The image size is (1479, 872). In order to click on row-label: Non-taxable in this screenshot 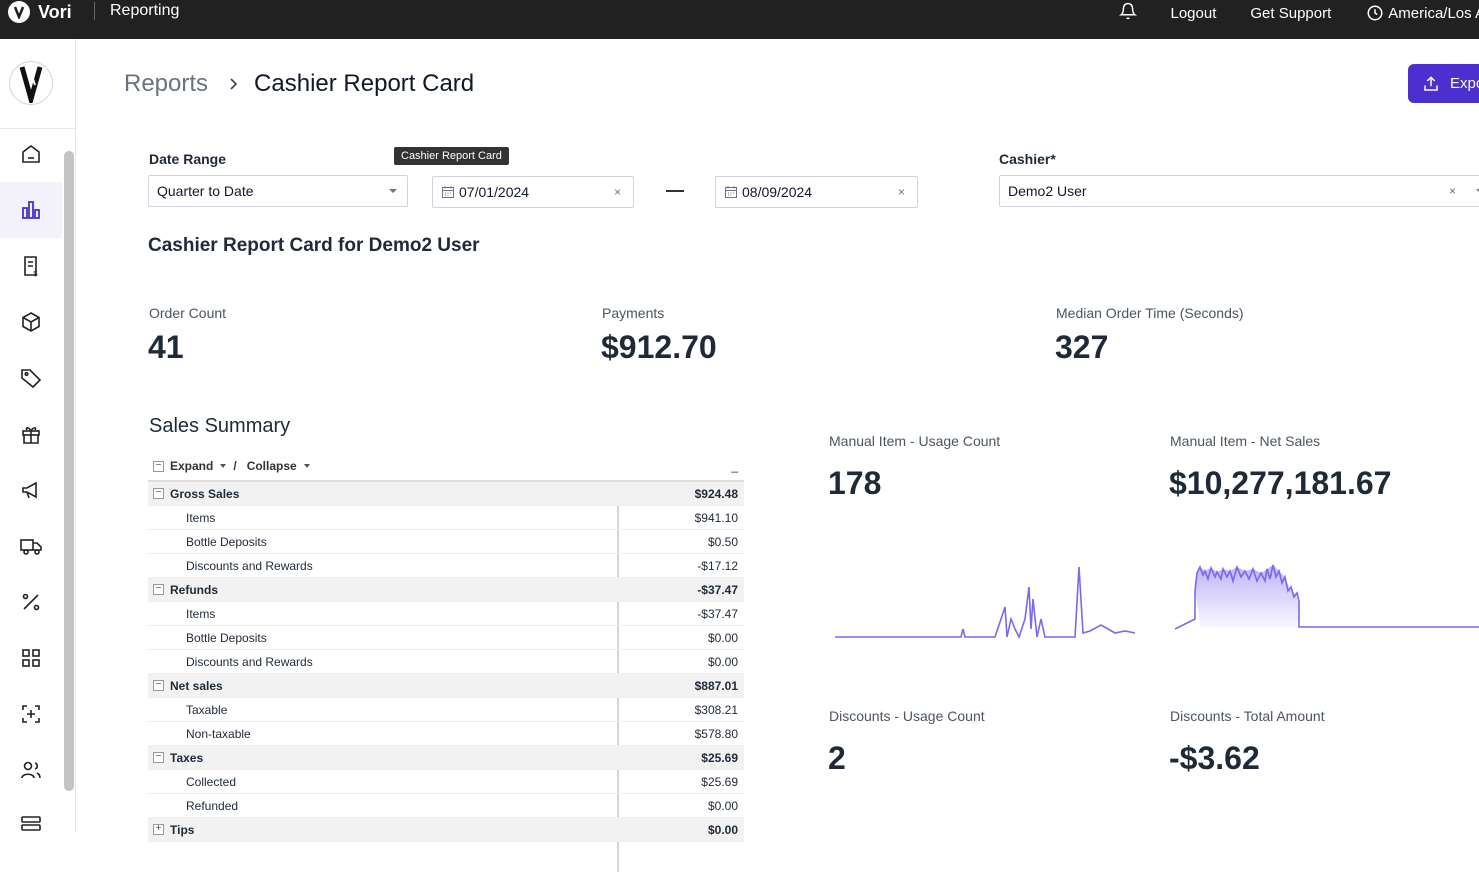, I will do `click(199, 733)`.